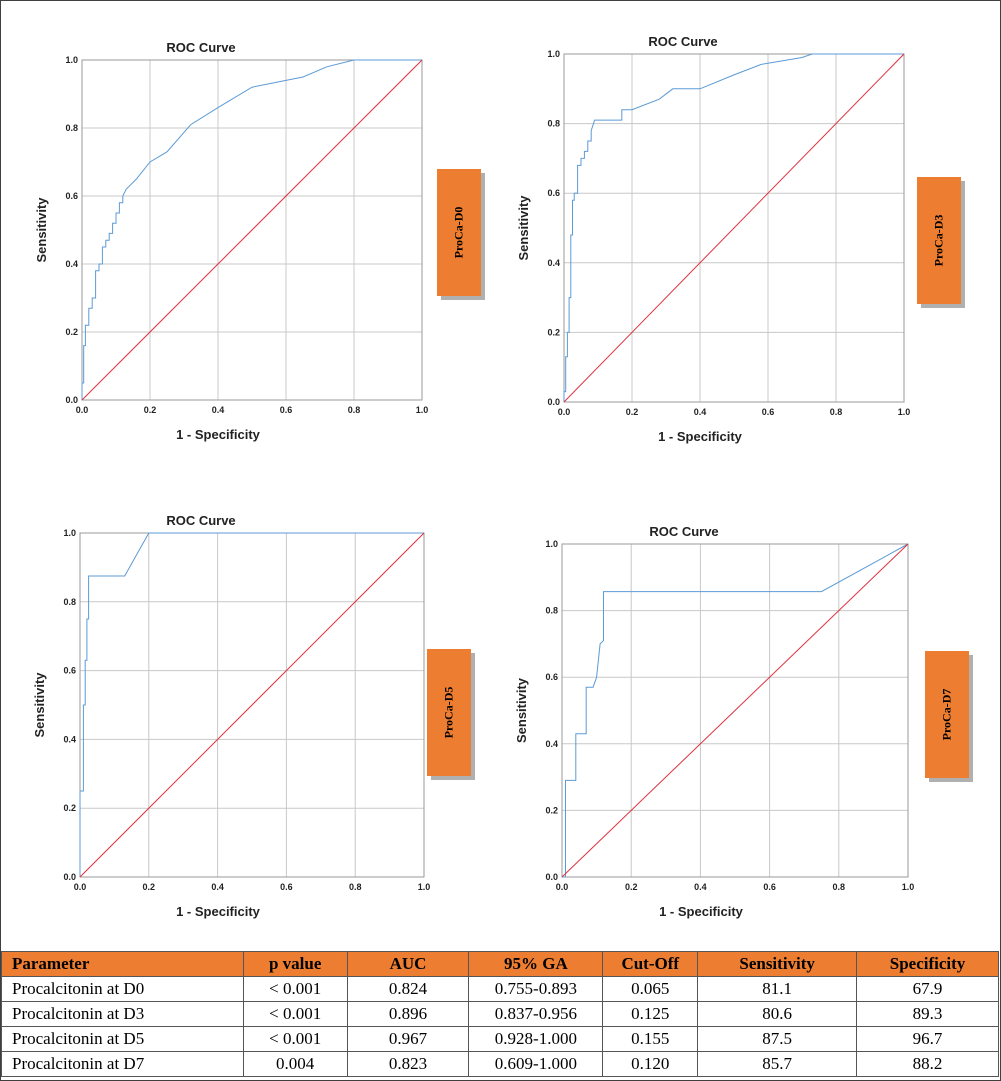  Describe the element at coordinates (650, 964) in the screenshot. I see `header-cut-off: Cut-Off` at that location.